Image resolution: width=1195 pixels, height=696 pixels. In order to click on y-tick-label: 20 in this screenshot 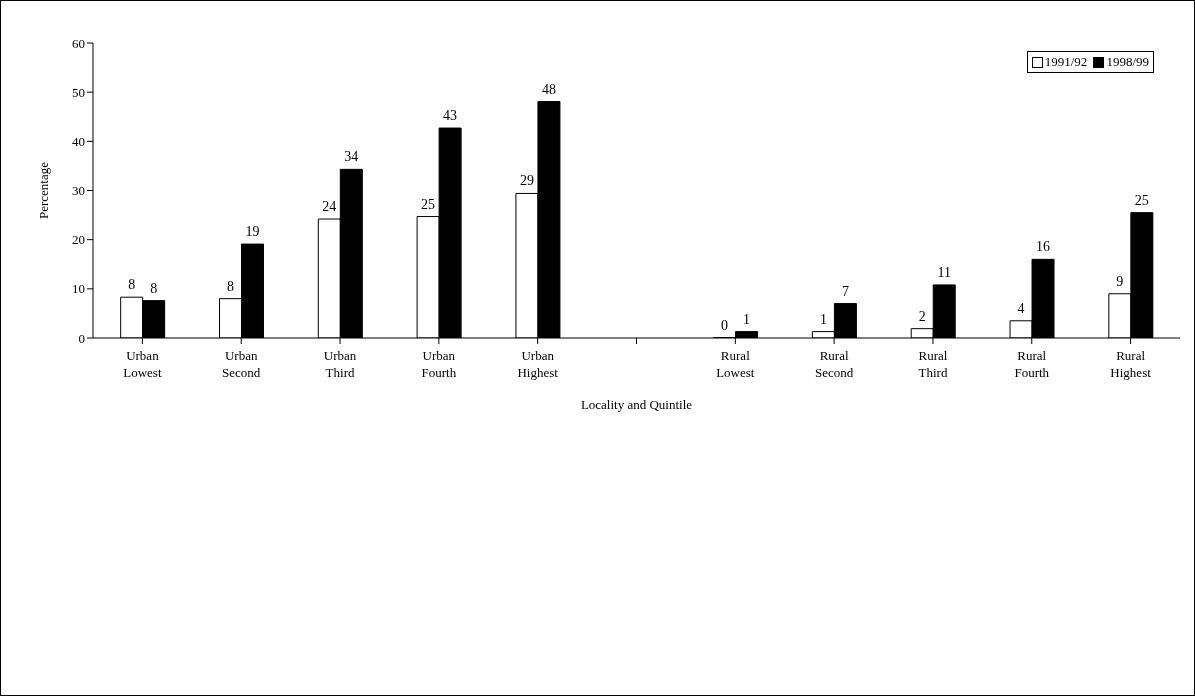, I will do `click(78, 240)`.